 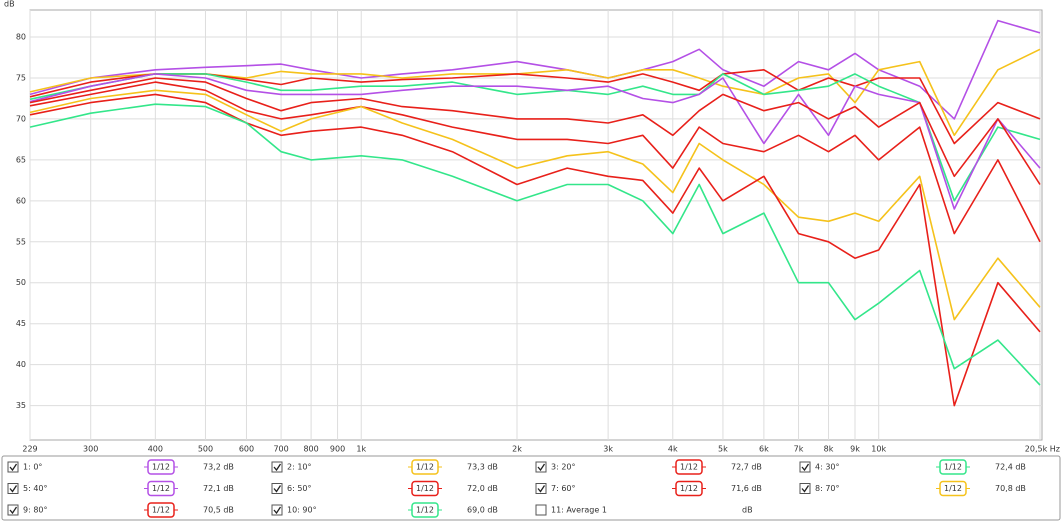 What do you see at coordinates (608, 449) in the screenshot?
I see `x-tick-label: 3k` at bounding box center [608, 449].